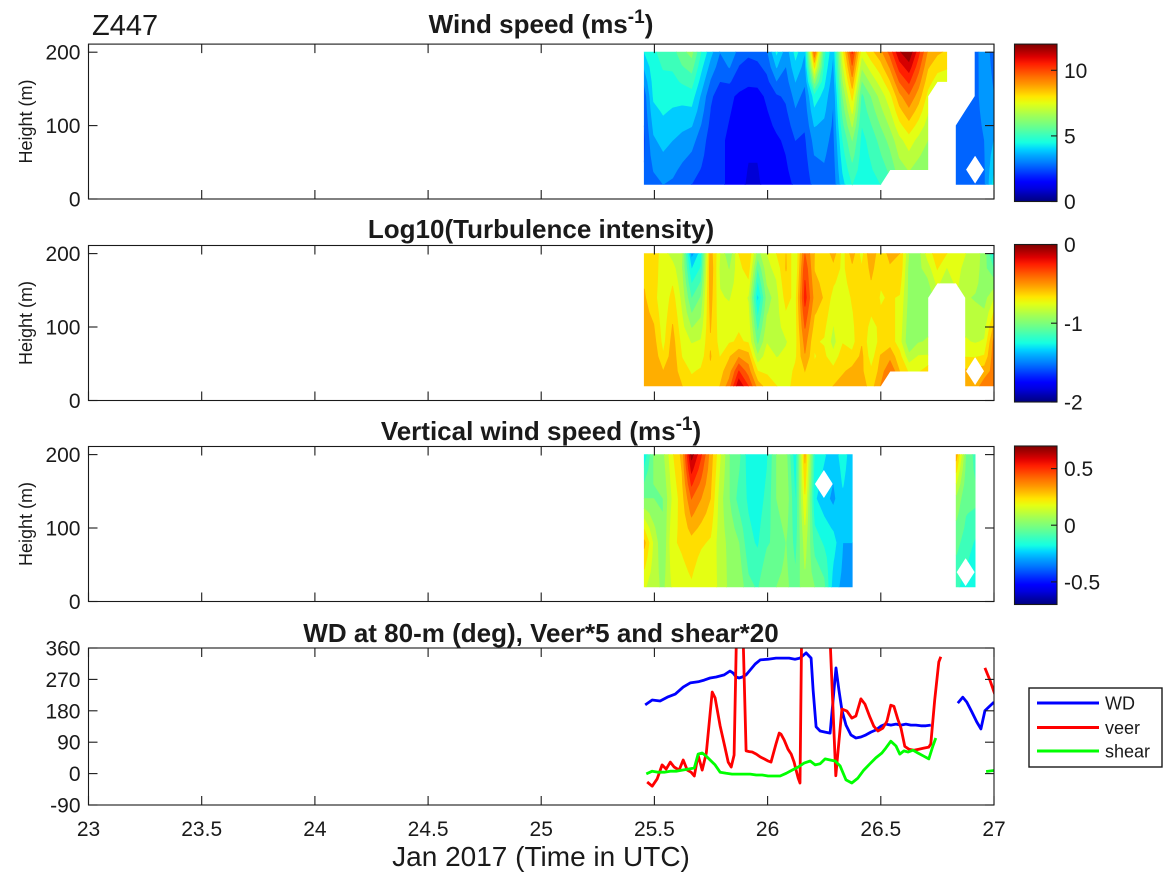 This screenshot has width=1167, height=880. What do you see at coordinates (541, 430) in the screenshot?
I see `svg-text: Vertical wind speed (ms-1)` at bounding box center [541, 430].